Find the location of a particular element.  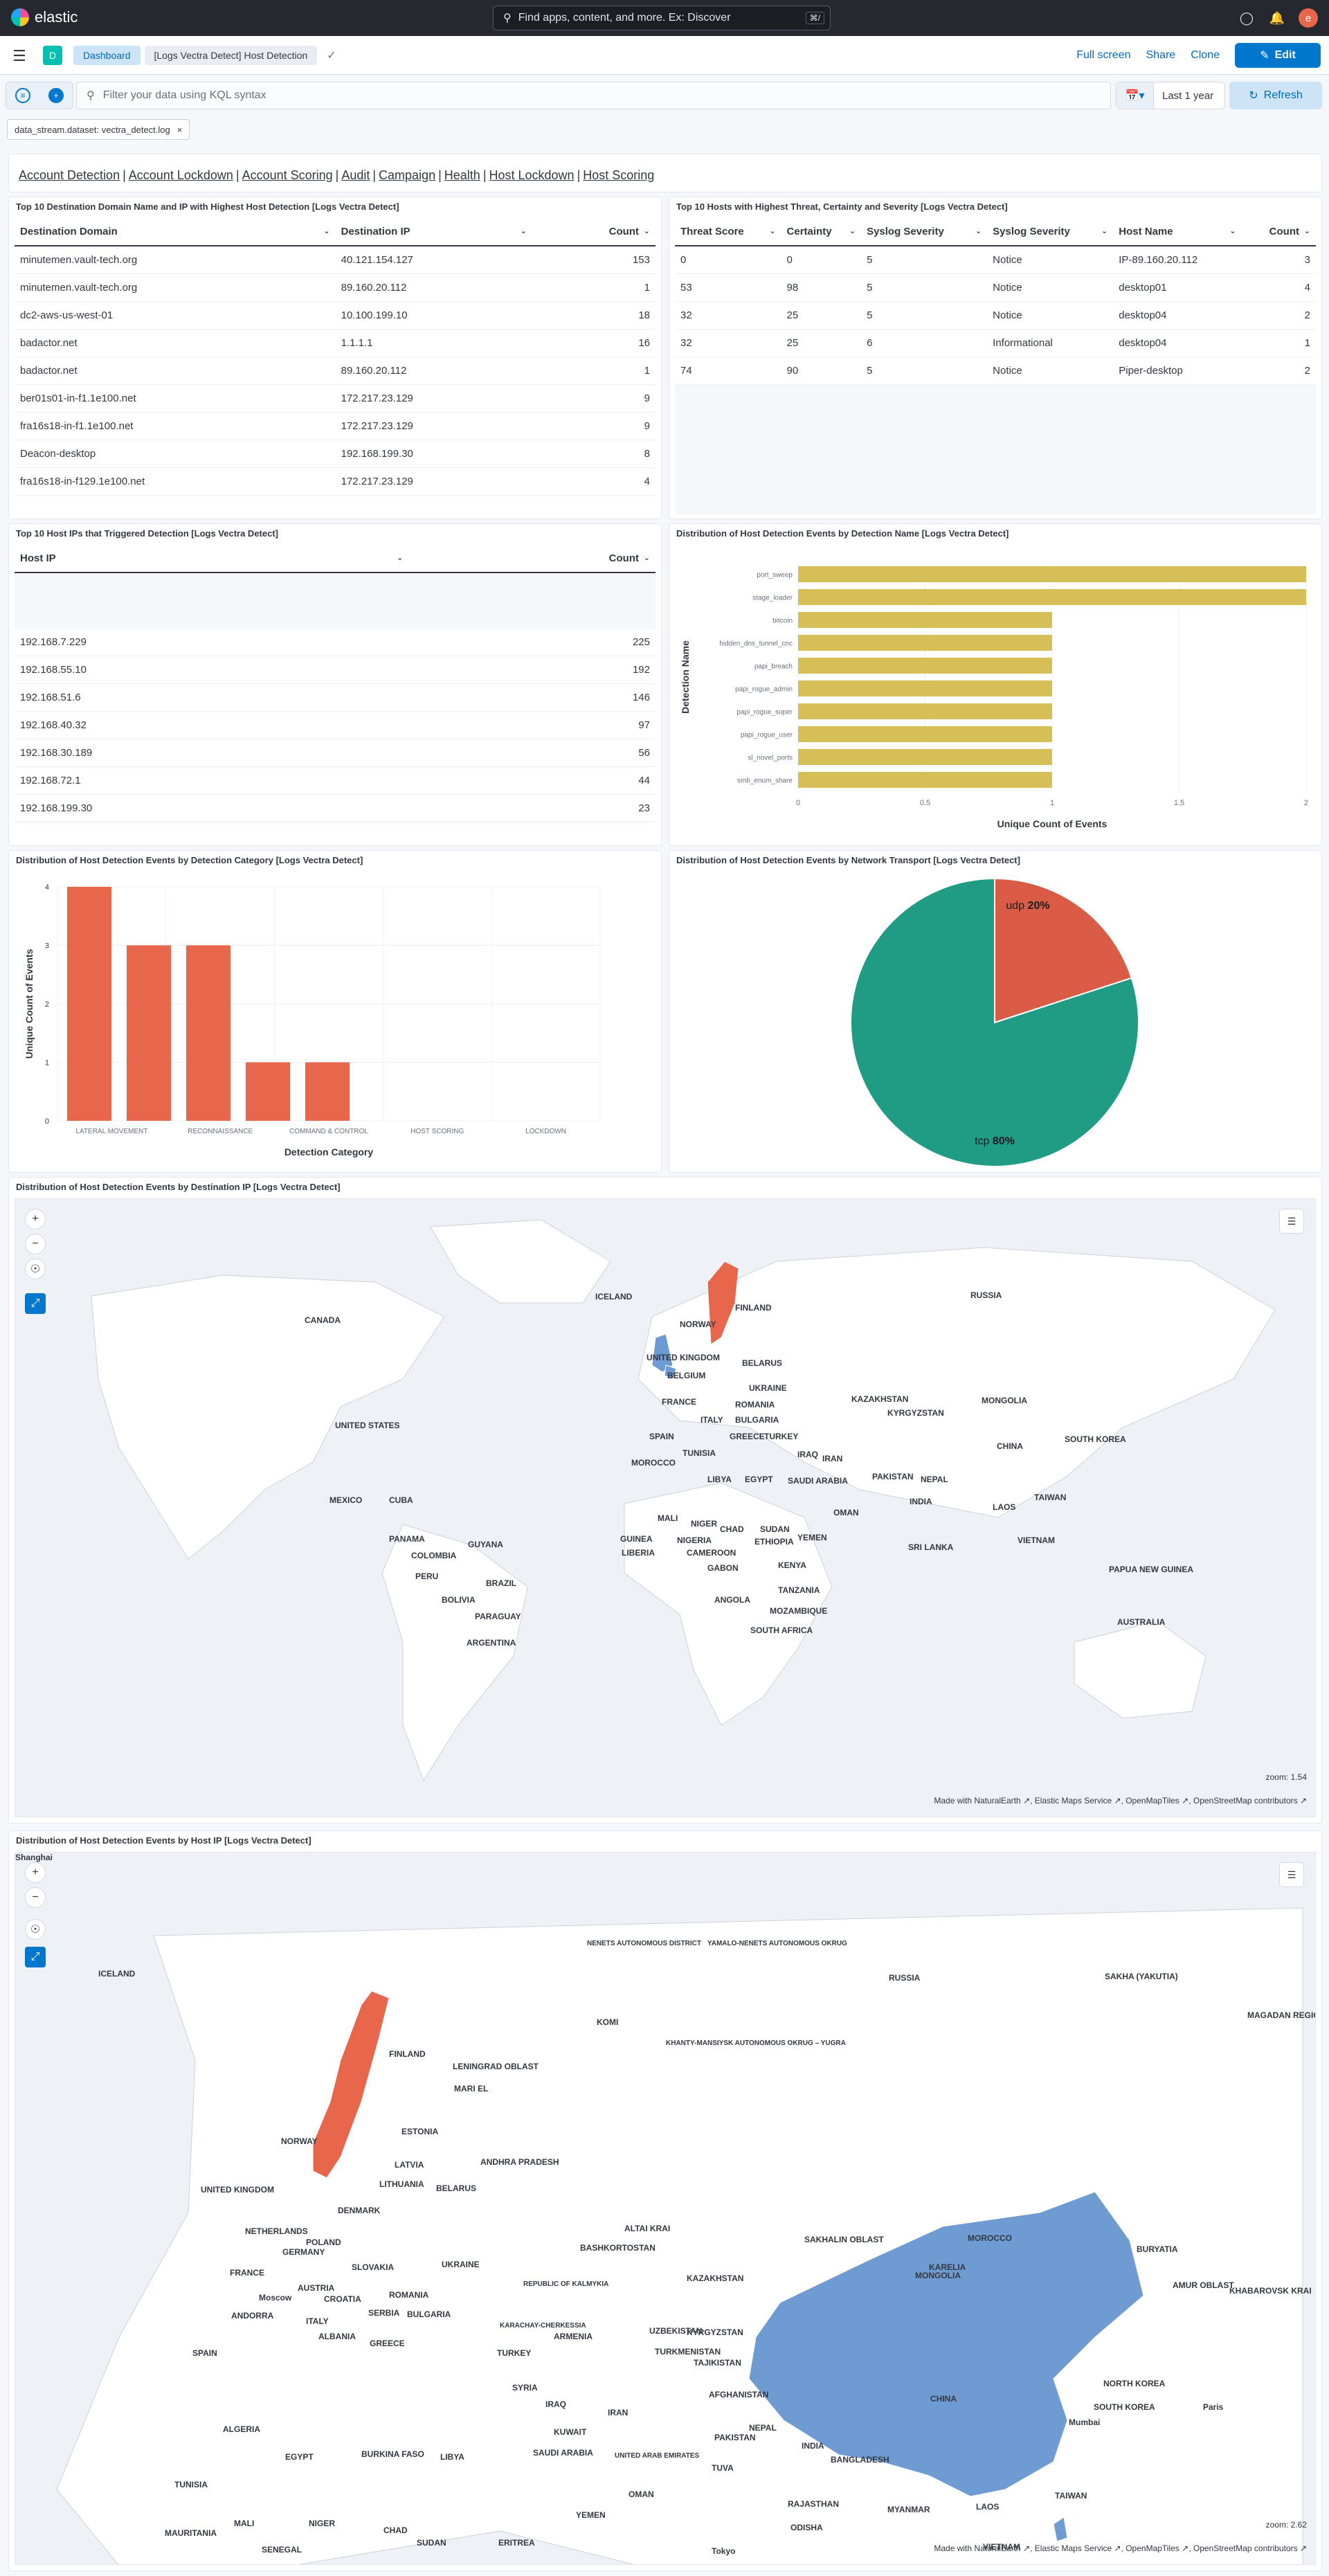

y-axis-label: Detection Name is located at coordinates (685, 677).